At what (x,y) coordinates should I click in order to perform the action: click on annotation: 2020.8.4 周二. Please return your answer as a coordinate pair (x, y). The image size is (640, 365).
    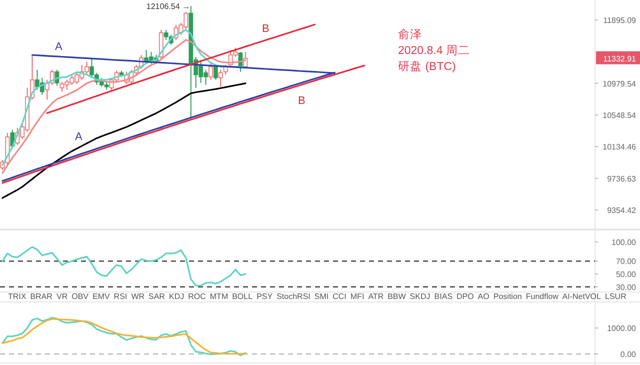
    Looking at the image, I should click on (434, 50).